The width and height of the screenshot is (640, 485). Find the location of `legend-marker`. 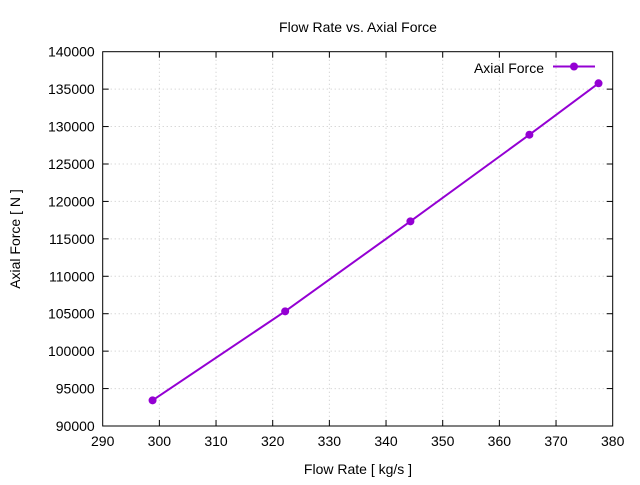

legend-marker is located at coordinates (574, 66).